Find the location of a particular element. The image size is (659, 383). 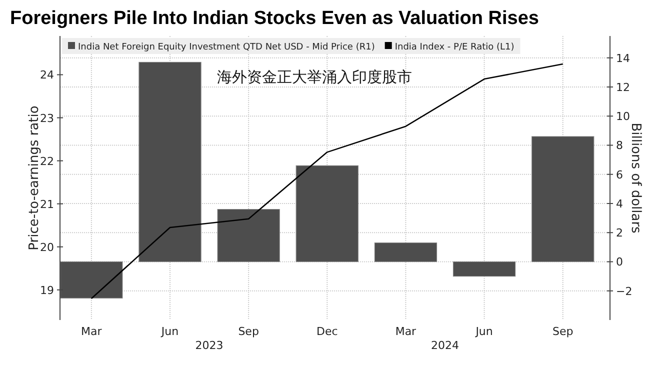

y-tick-label: 20 is located at coordinates (47, 247).